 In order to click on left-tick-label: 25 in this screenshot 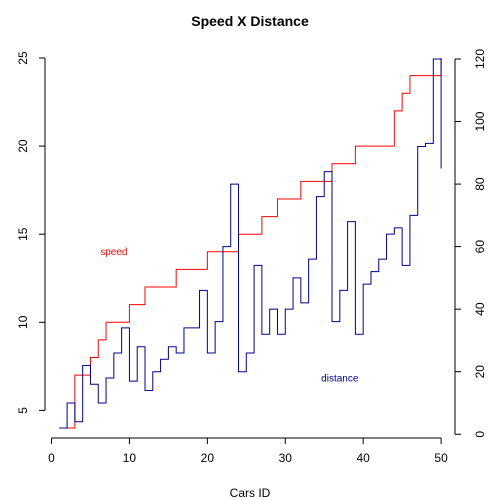, I will do `click(23, 58)`.